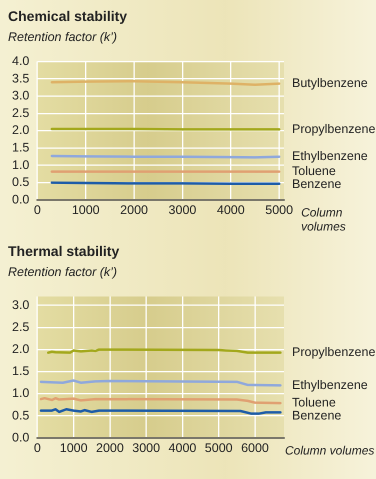 This screenshot has height=479, width=376. I want to click on x-tick-label: 6000, so click(255, 447).